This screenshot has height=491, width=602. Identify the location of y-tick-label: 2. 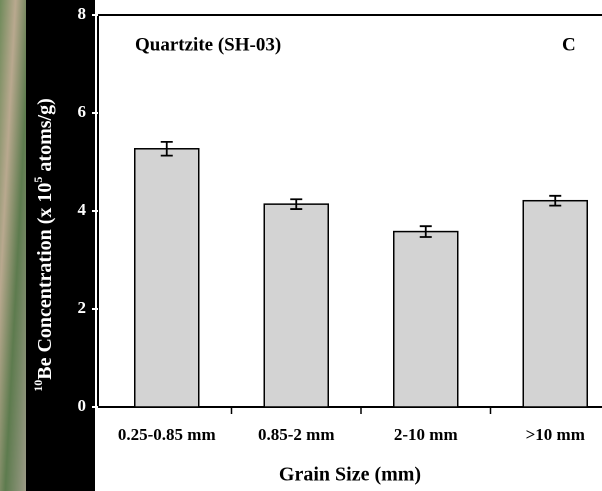
(82, 307).